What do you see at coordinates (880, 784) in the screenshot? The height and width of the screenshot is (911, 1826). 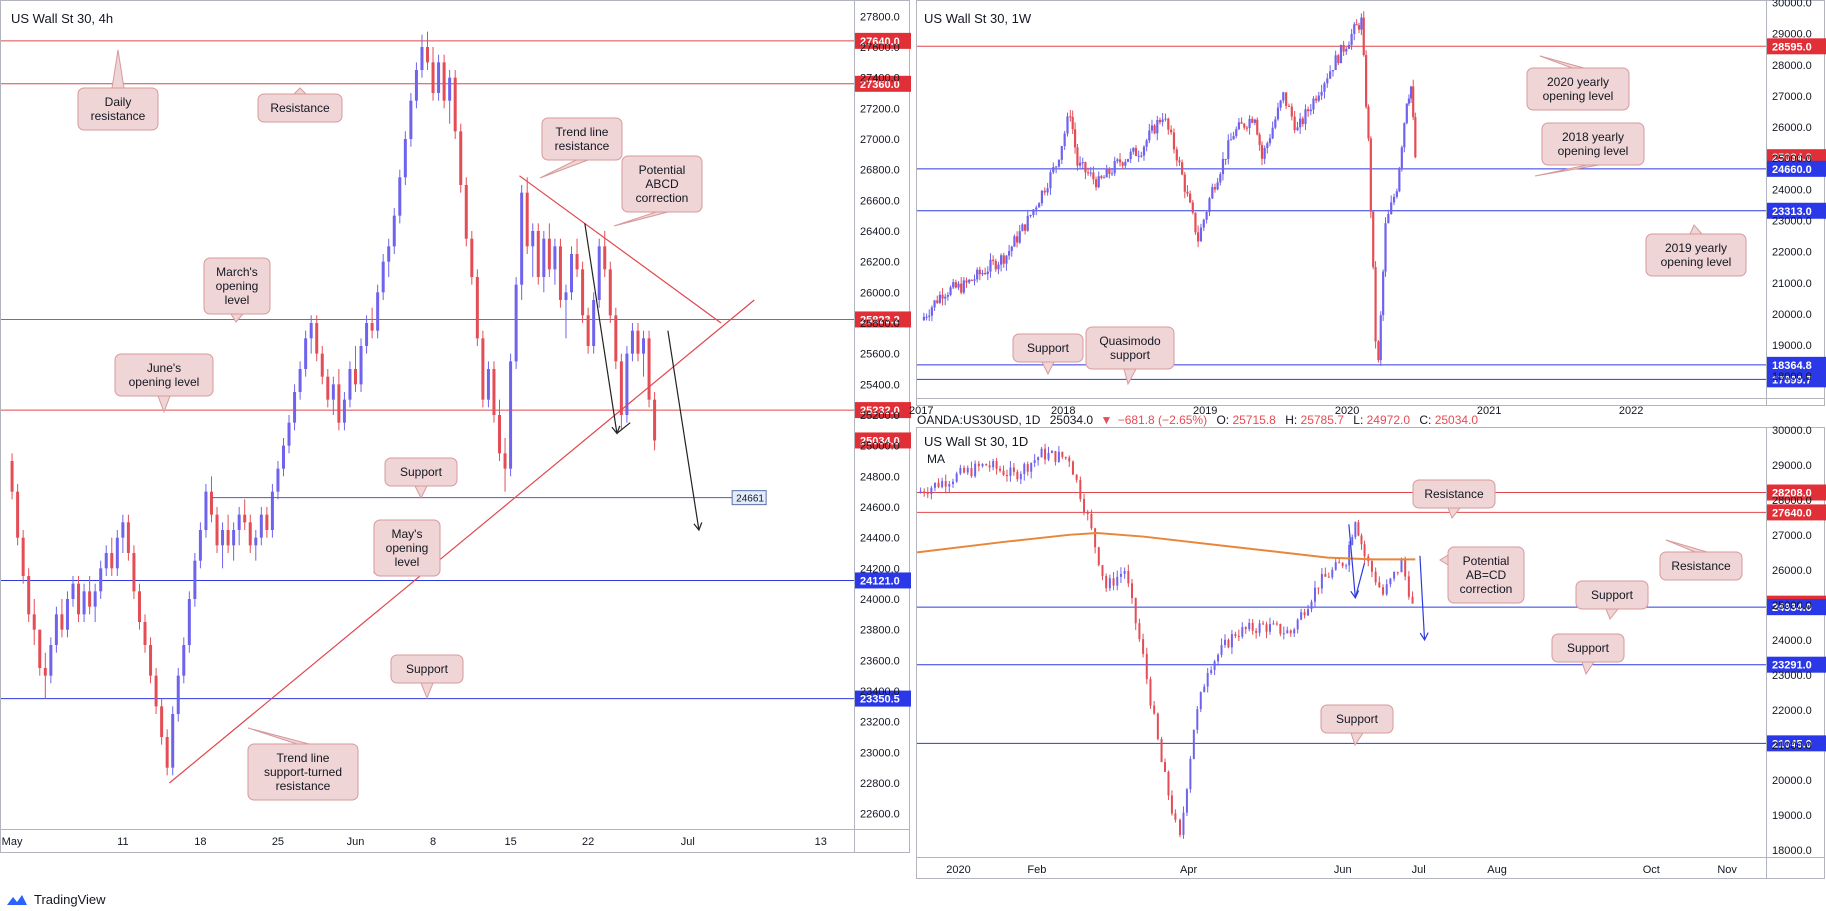 I see `y-tick-label: 22800.0` at bounding box center [880, 784].